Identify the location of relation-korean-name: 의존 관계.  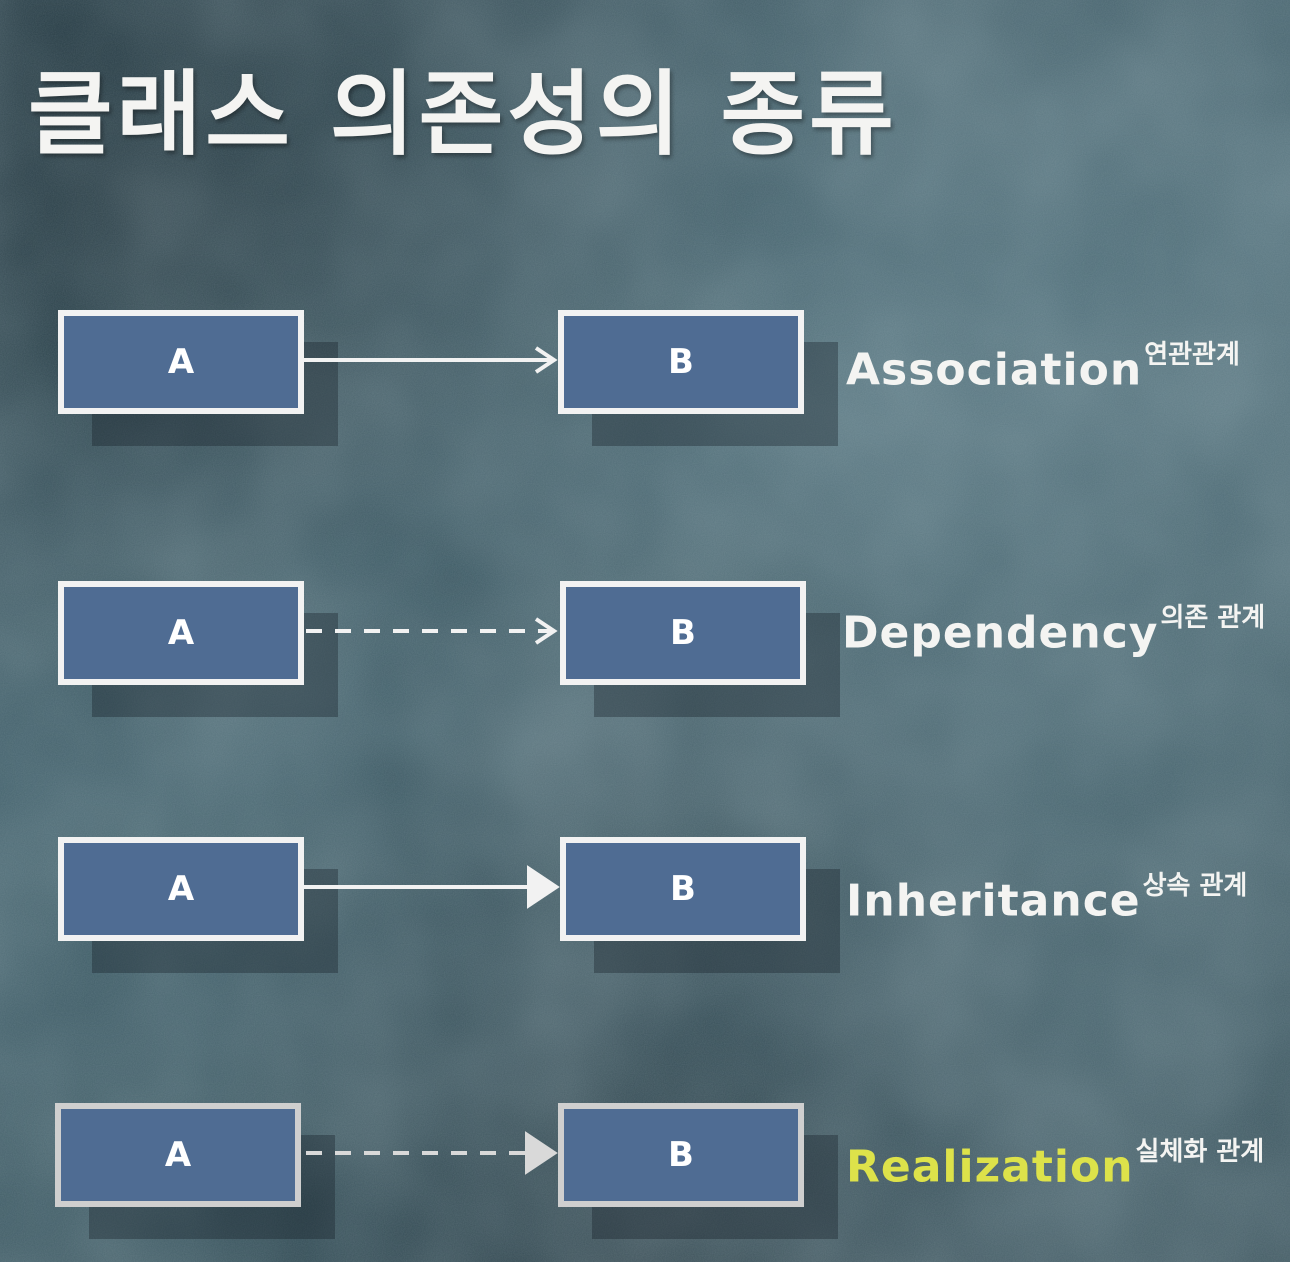
(1213, 618).